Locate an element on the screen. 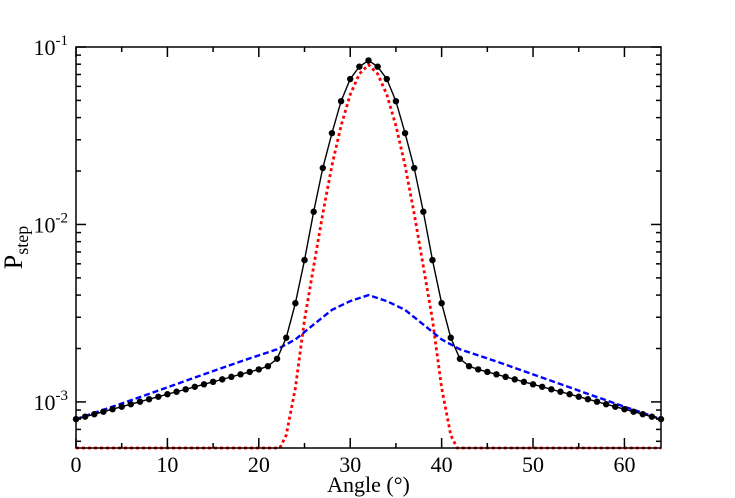 This screenshot has width=735, height=498. y-tick-label: 10⁻³ is located at coordinates (51, 401).